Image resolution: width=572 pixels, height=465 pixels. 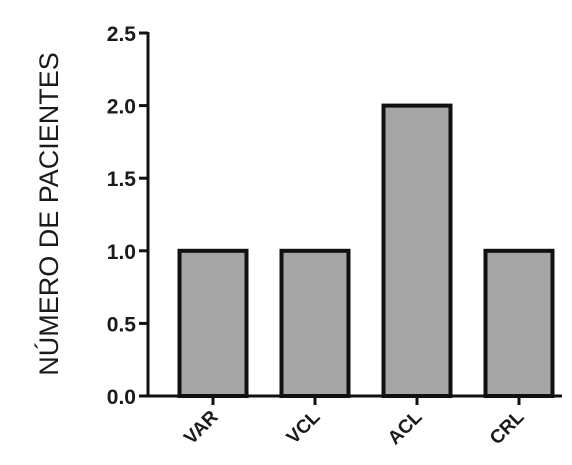 What do you see at coordinates (122, 34) in the screenshot?
I see `y-tick-label: 2.5` at bounding box center [122, 34].